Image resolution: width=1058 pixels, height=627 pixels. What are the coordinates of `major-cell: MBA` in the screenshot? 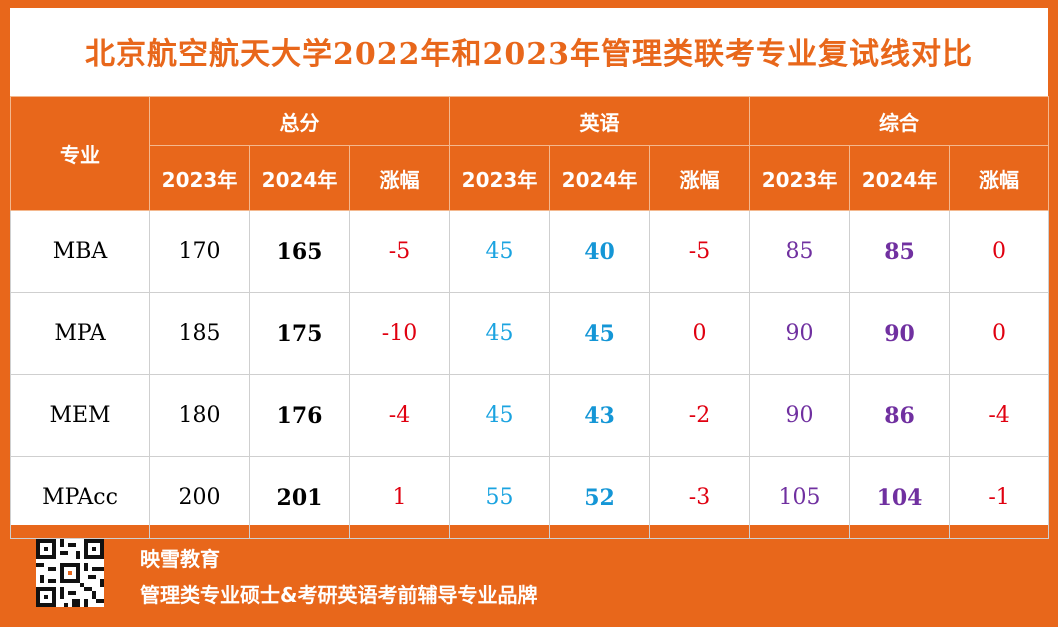 It's located at (80, 251).